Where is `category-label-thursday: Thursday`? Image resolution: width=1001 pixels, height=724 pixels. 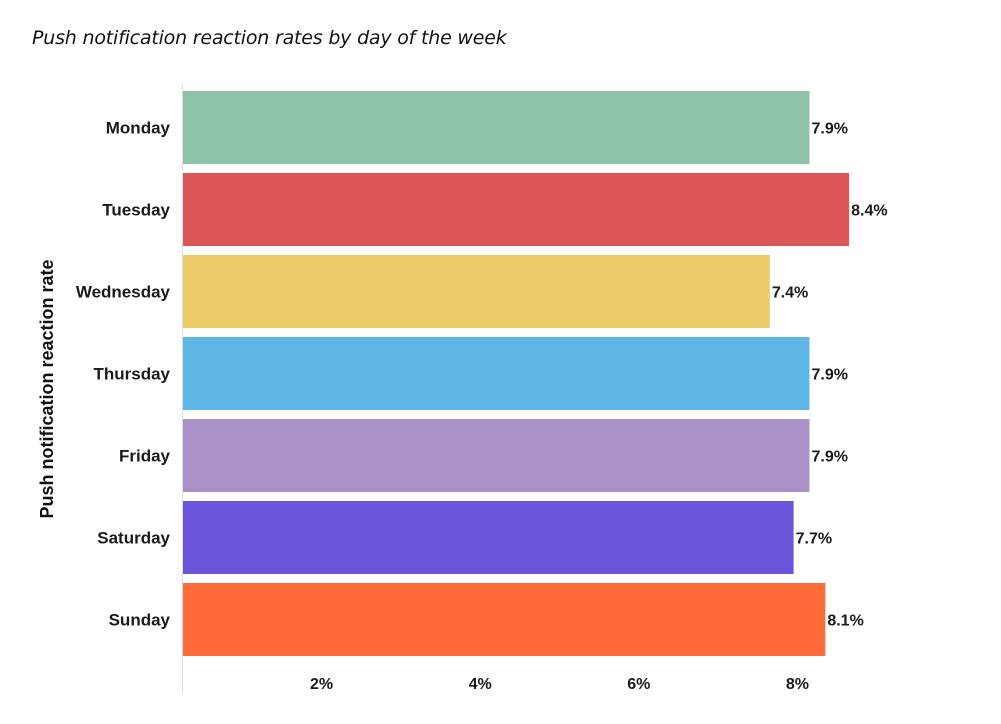
category-label-thursday: Thursday is located at coordinates (131, 374).